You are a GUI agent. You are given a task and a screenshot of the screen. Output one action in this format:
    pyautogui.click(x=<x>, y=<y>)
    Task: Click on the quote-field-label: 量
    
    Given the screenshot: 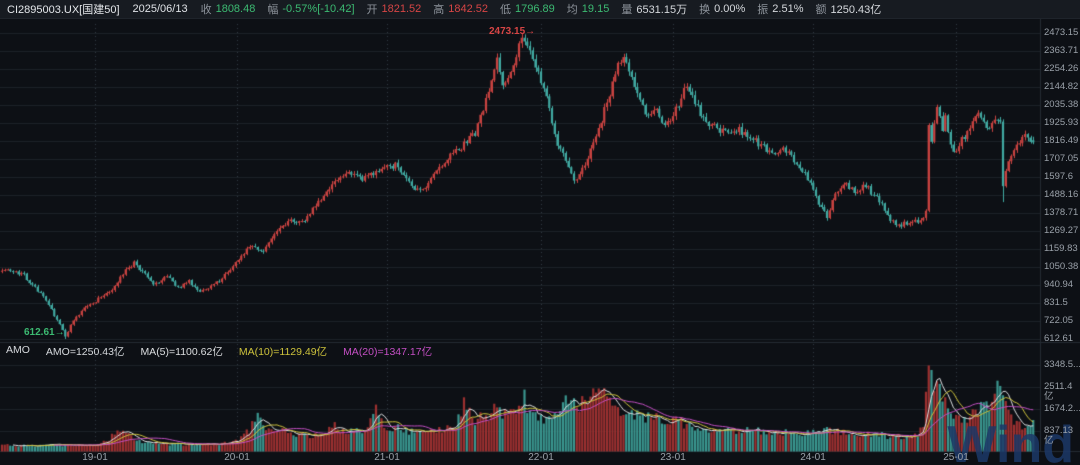 What is the action you would take?
    pyautogui.click(x=627, y=10)
    